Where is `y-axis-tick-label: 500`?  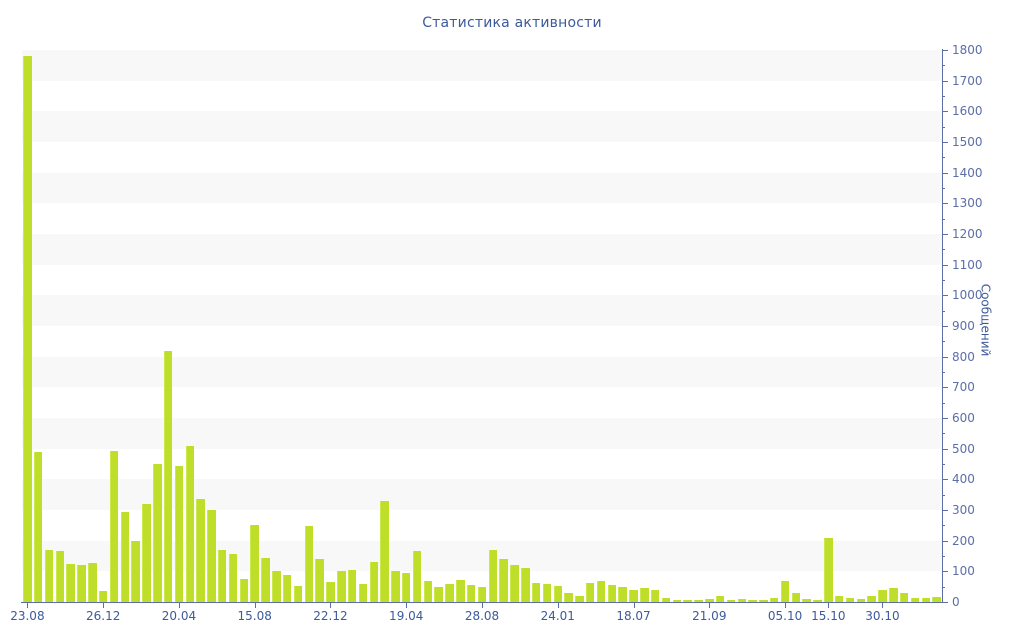 y-axis-tick-label: 500 is located at coordinates (963, 448).